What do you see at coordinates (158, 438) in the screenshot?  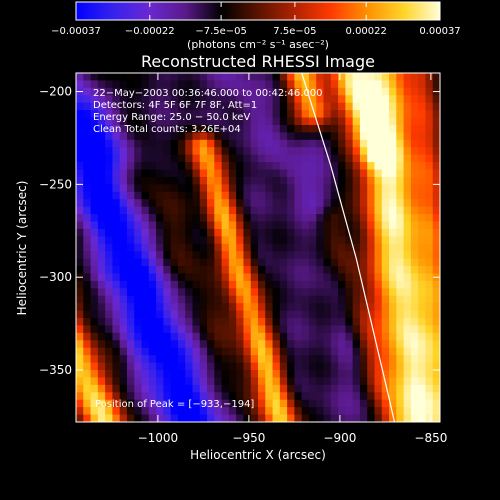 I see `x-tick-label: −1000` at bounding box center [158, 438].